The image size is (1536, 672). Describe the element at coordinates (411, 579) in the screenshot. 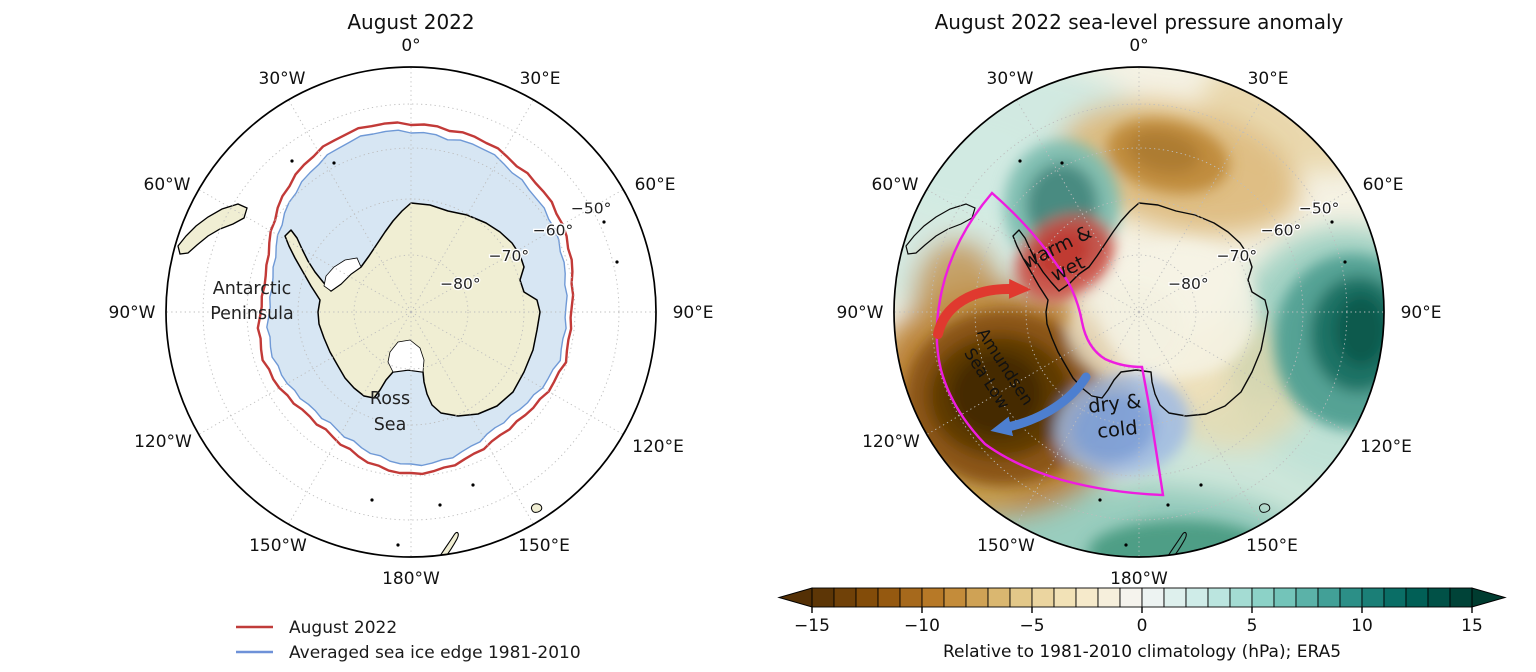

I see `longitude-label: 180°W` at that location.